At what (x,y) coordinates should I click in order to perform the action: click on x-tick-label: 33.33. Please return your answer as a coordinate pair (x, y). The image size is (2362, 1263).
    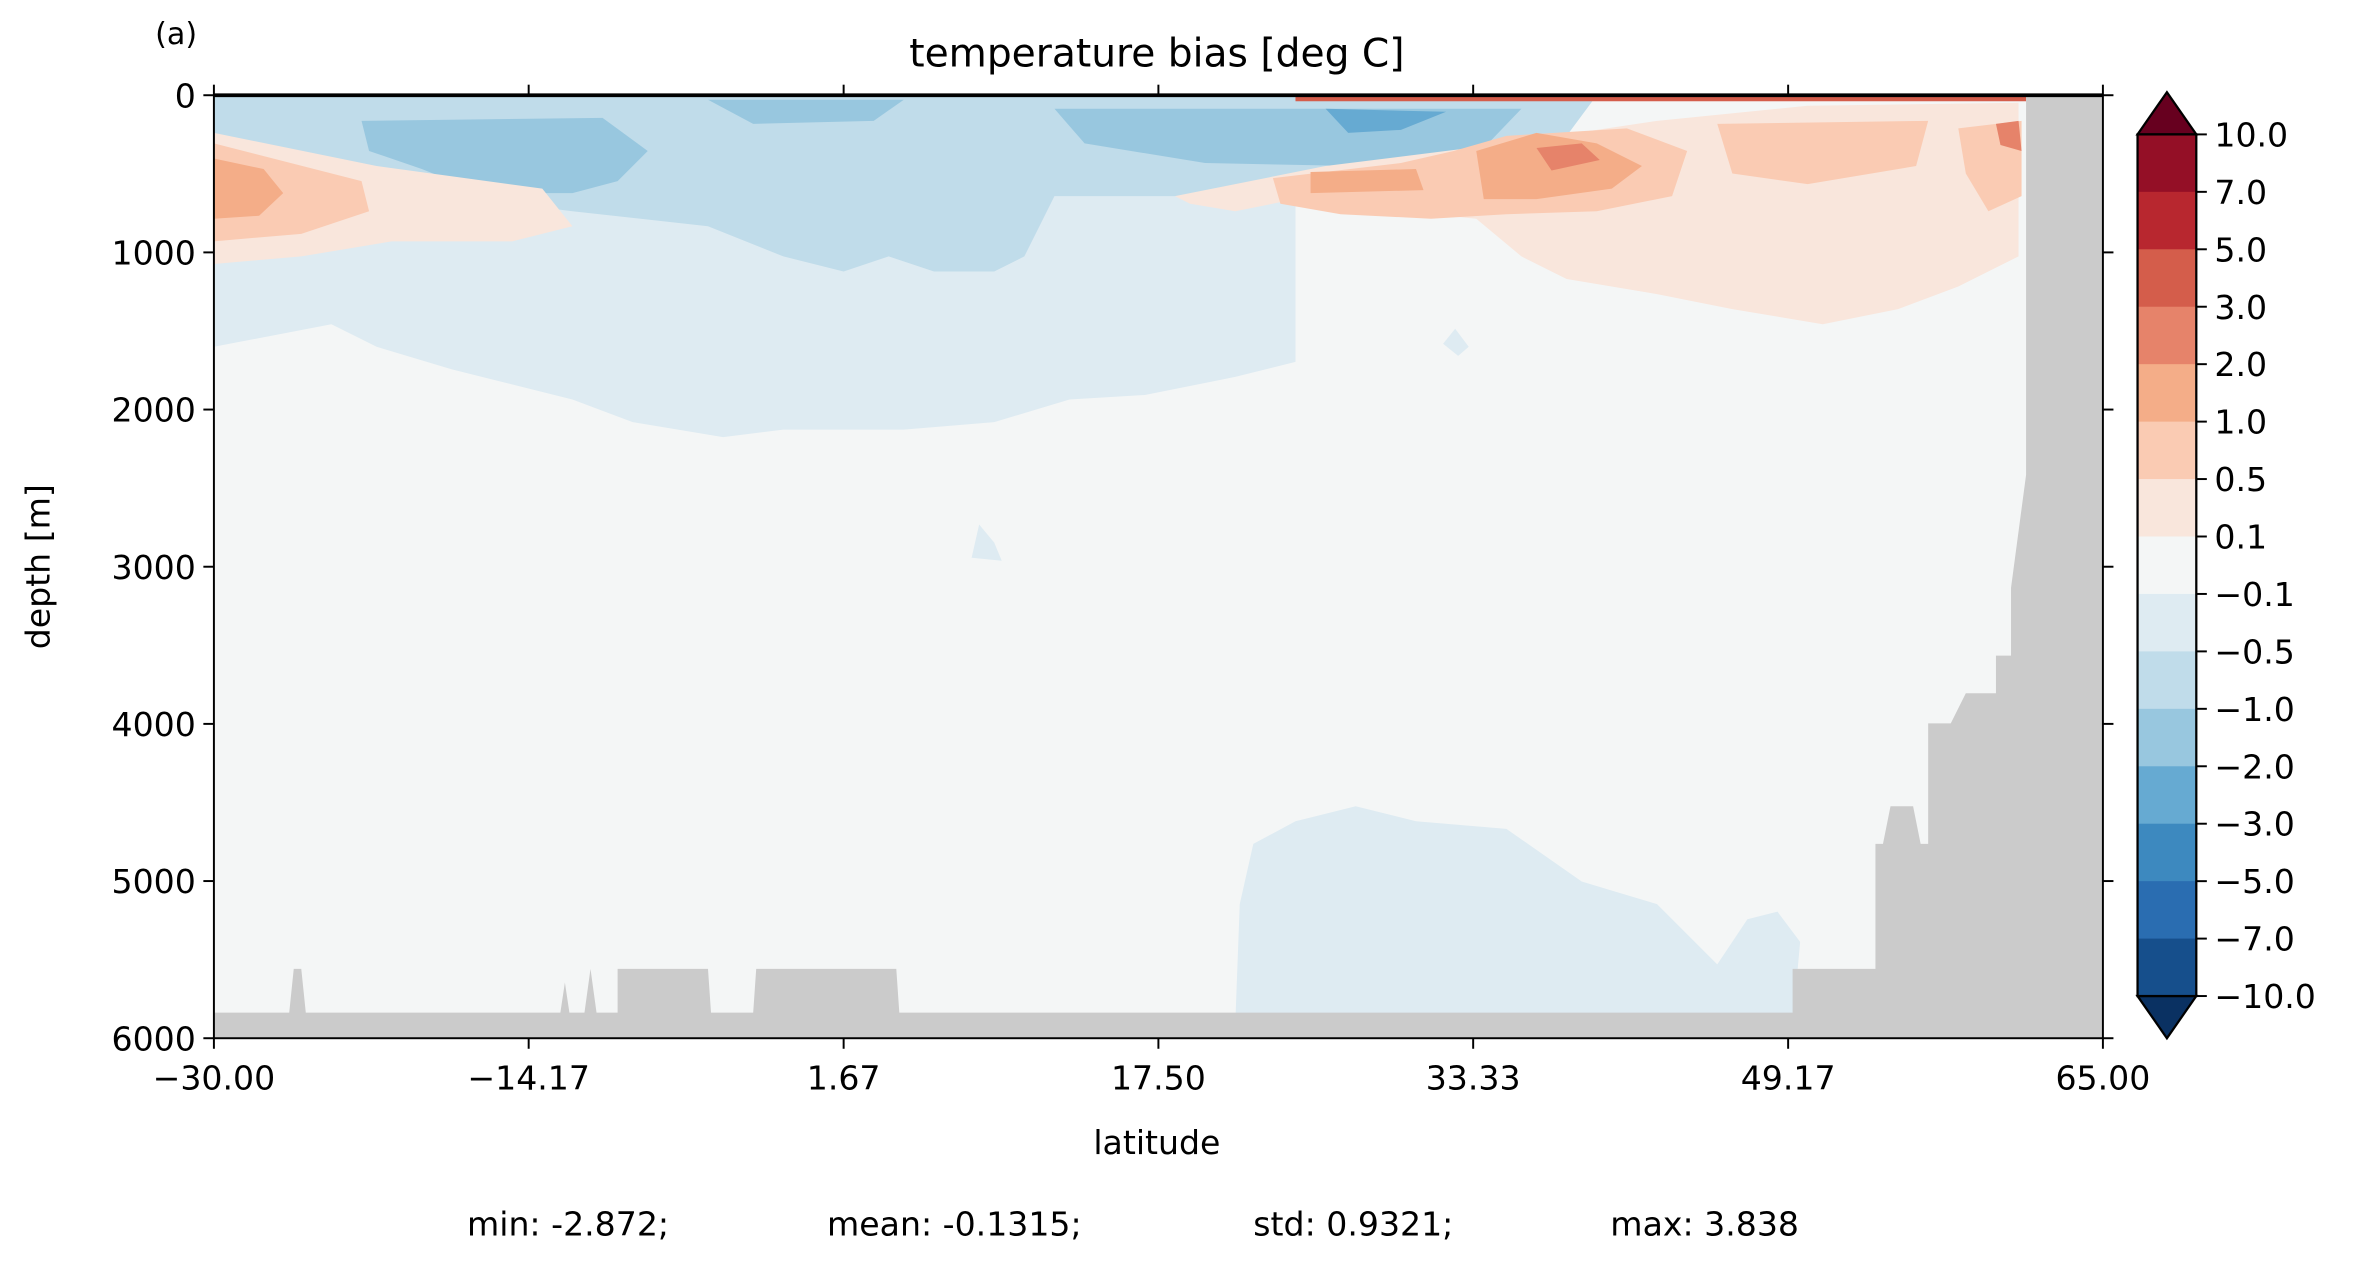
    Looking at the image, I should click on (1473, 1077).